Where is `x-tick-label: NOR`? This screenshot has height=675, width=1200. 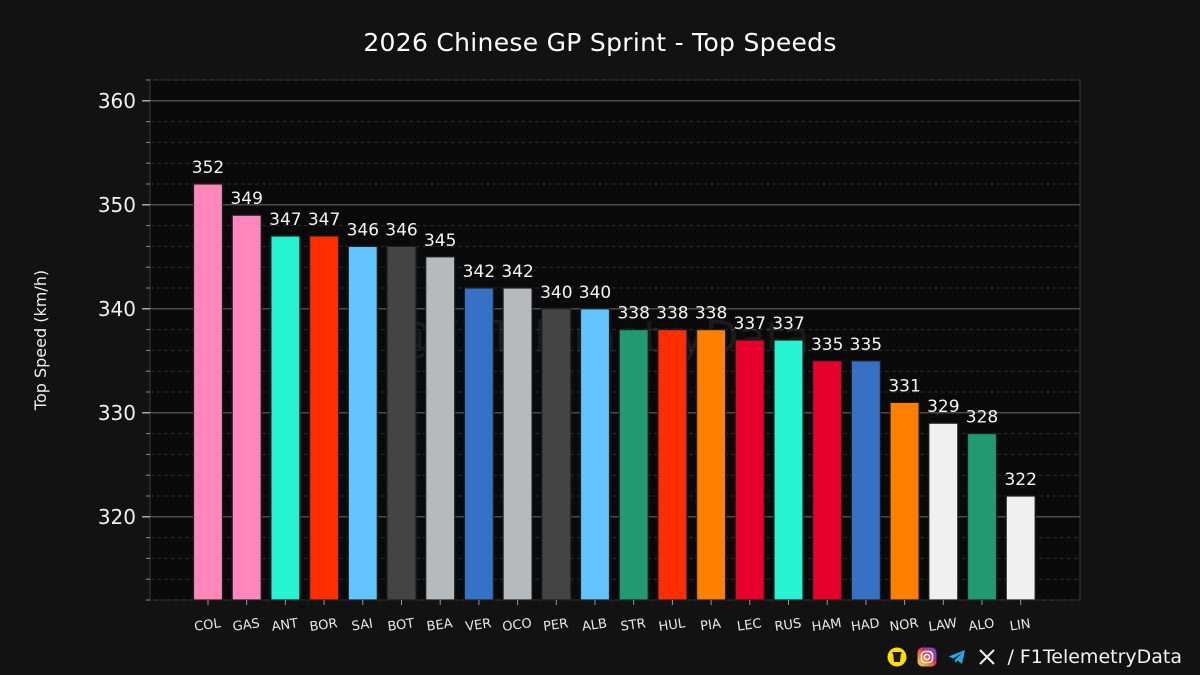
x-tick-label: NOR is located at coordinates (904, 625).